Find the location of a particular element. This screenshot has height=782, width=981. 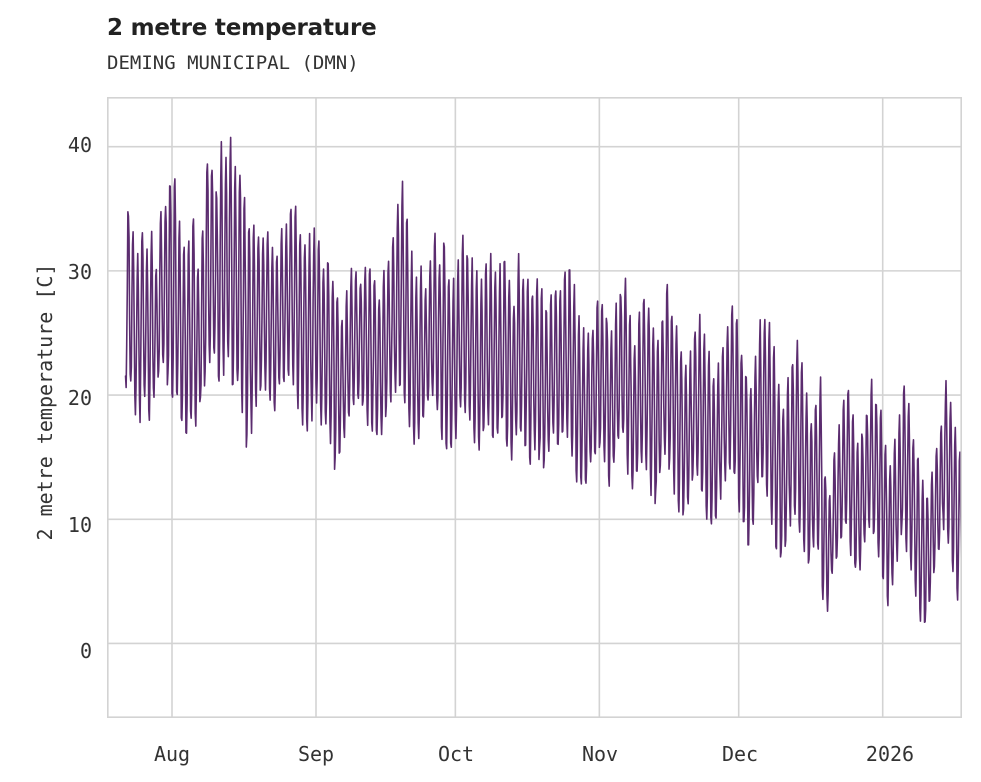

y-tick-20: 20 is located at coordinates (79, 398).